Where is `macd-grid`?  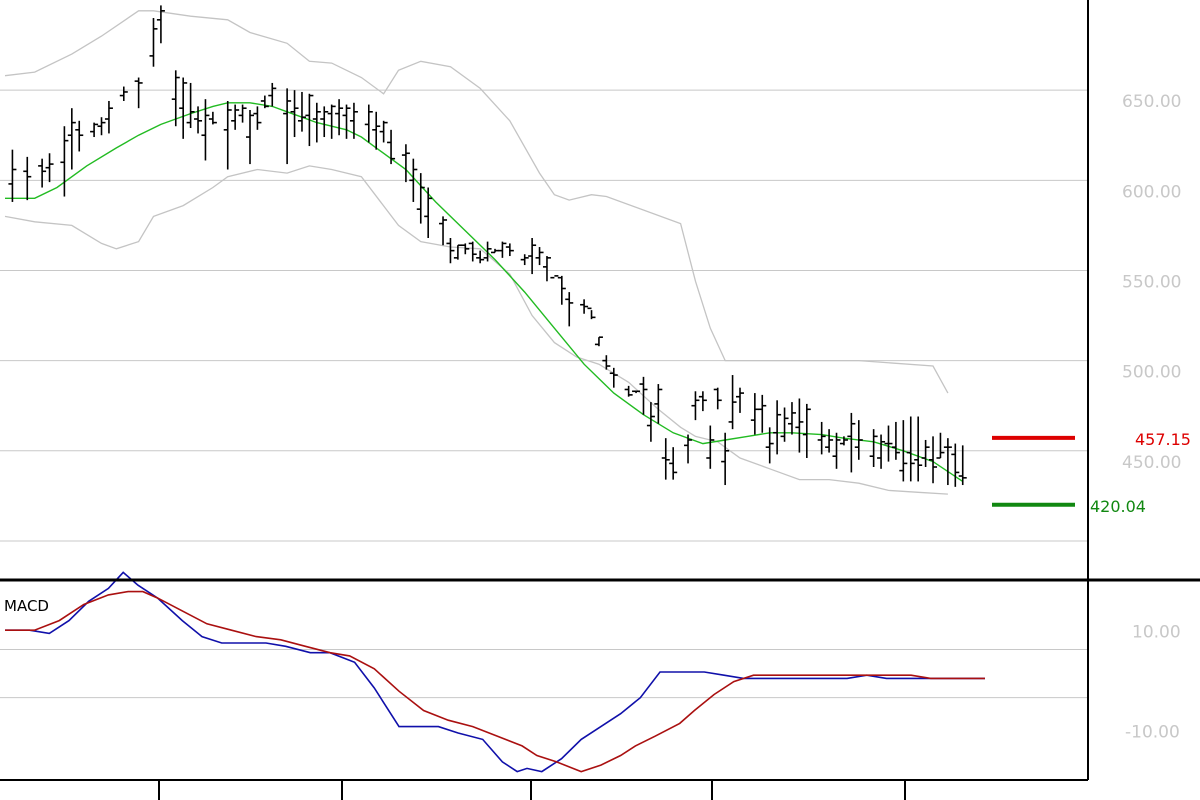 macd-grid is located at coordinates (544, 673).